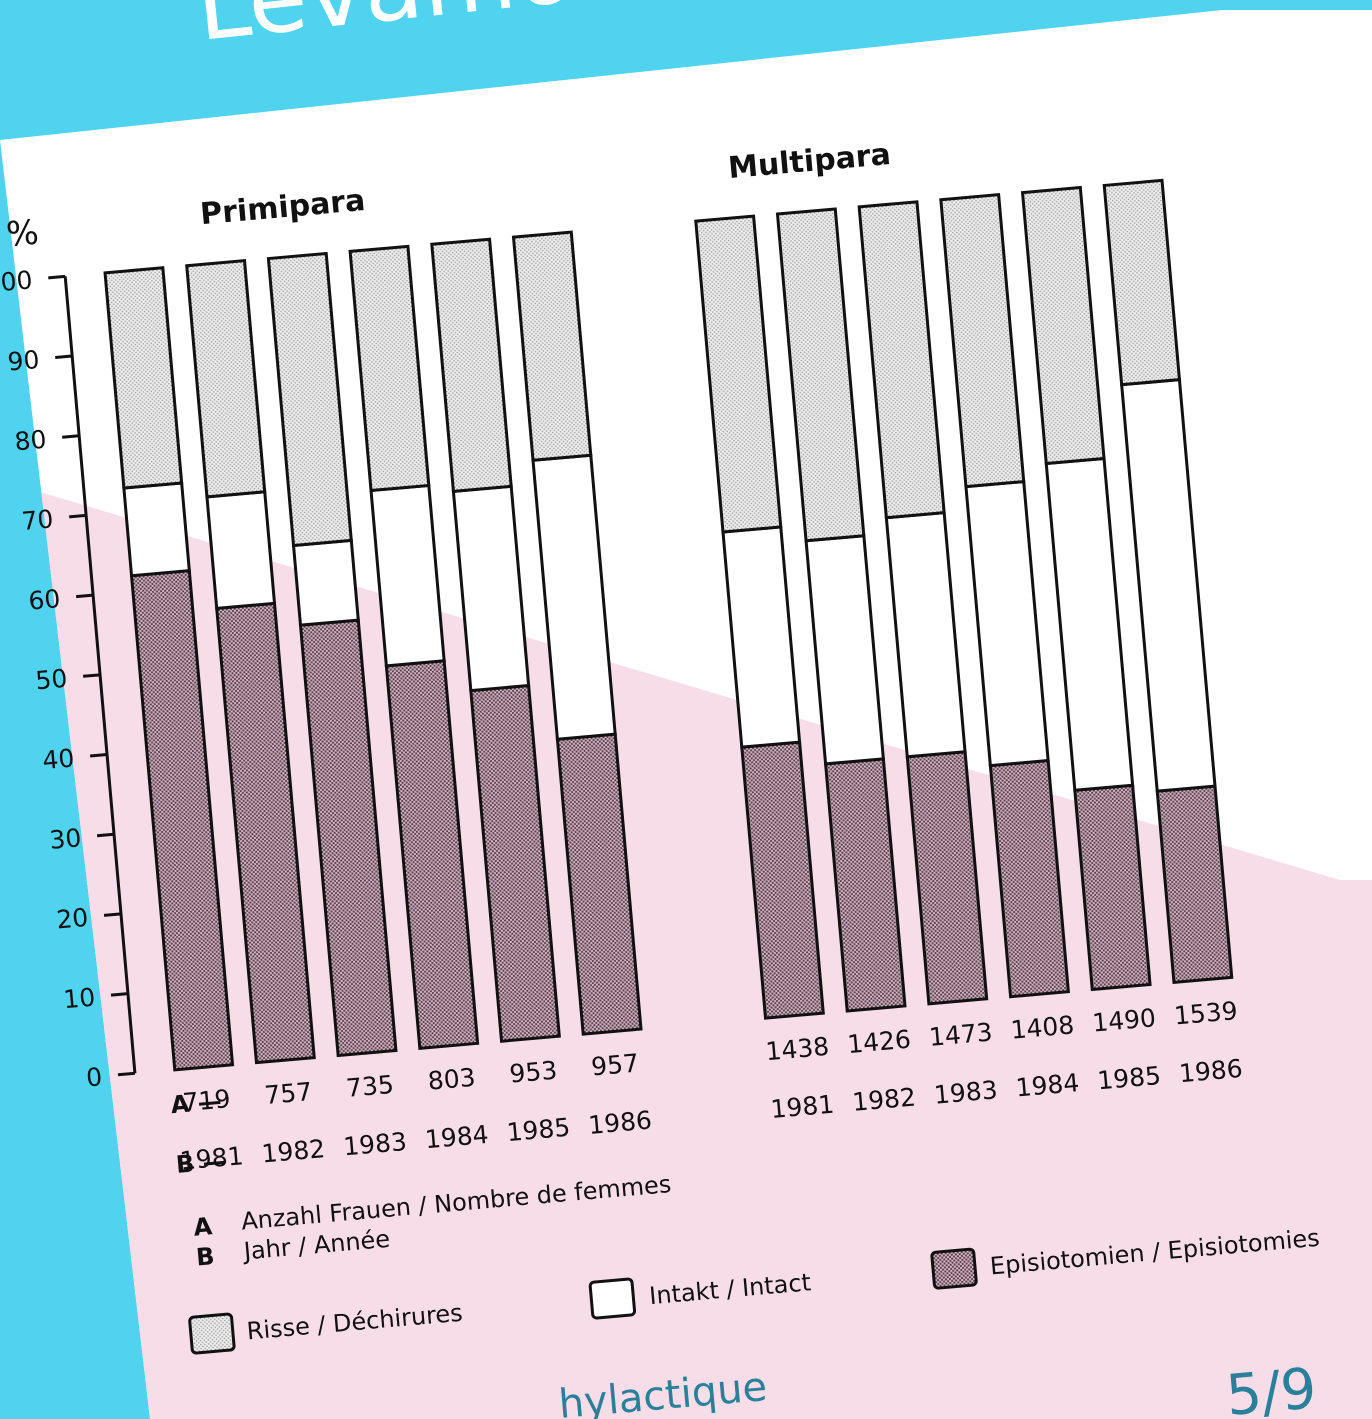 This screenshot has height=1419, width=1372. I want to click on key-letter-b: B, so click(205, 1256).